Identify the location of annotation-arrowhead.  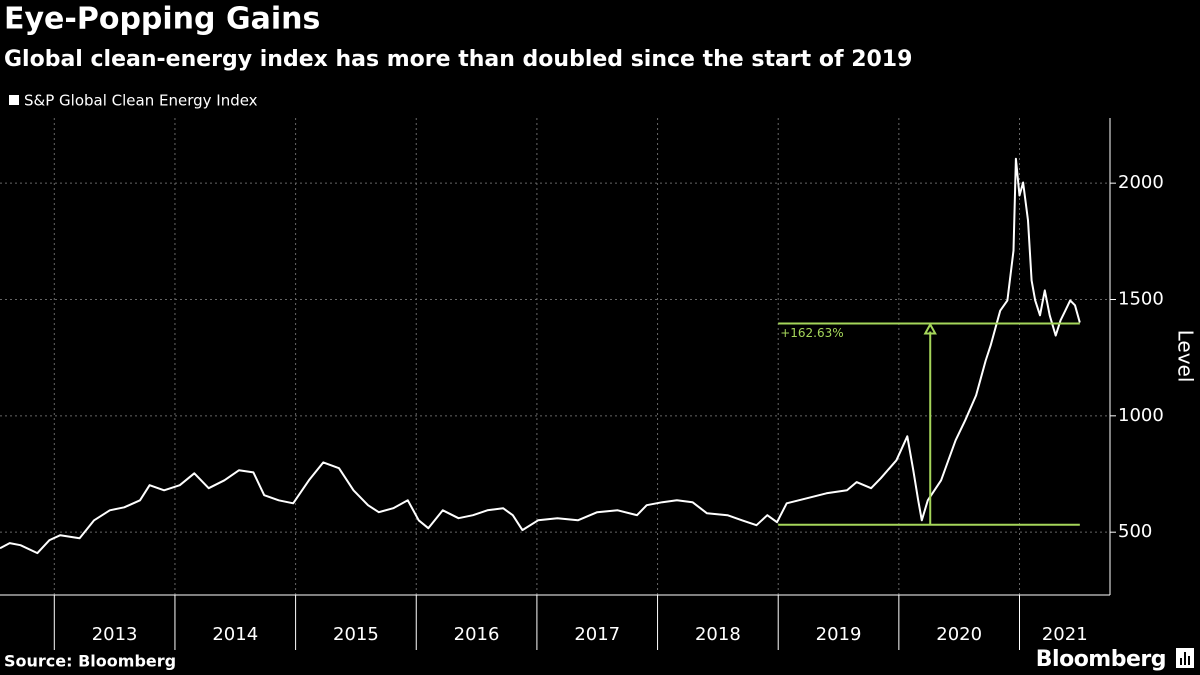
(930, 328).